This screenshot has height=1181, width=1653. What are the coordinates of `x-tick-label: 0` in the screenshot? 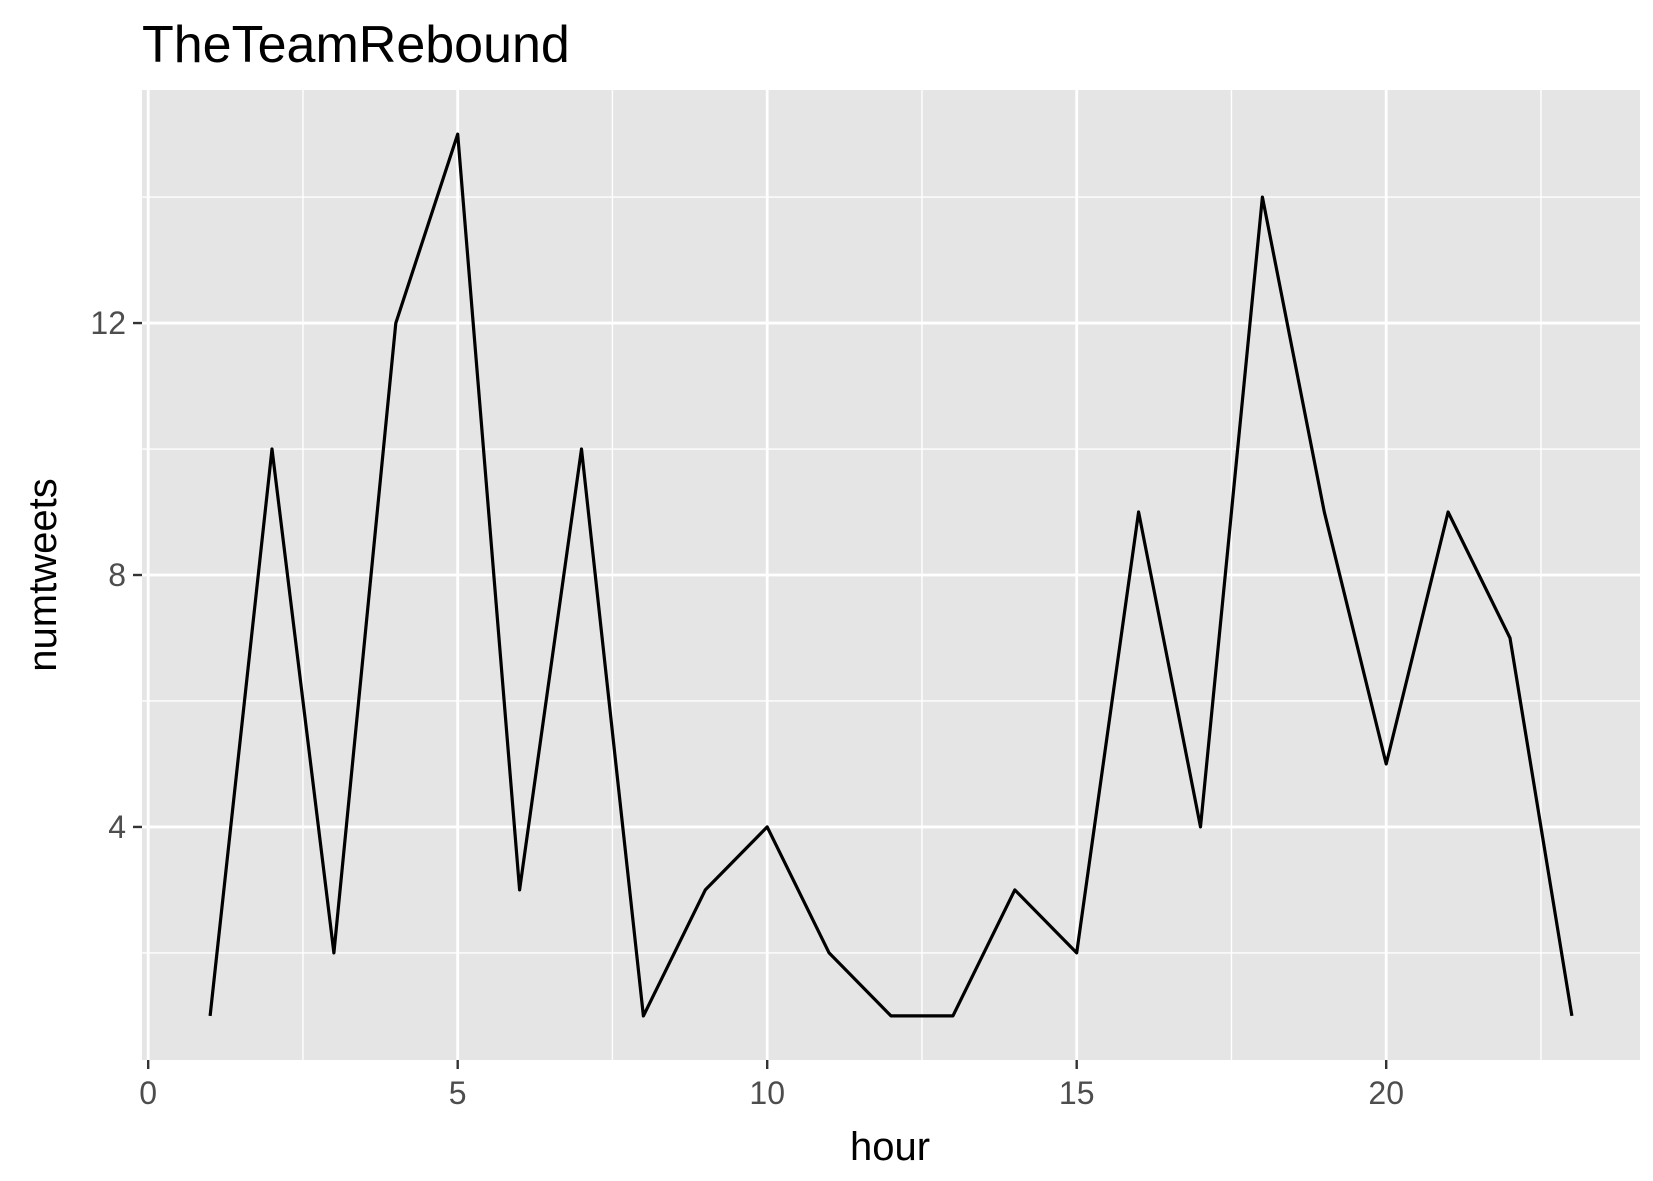 It's located at (148, 1093).